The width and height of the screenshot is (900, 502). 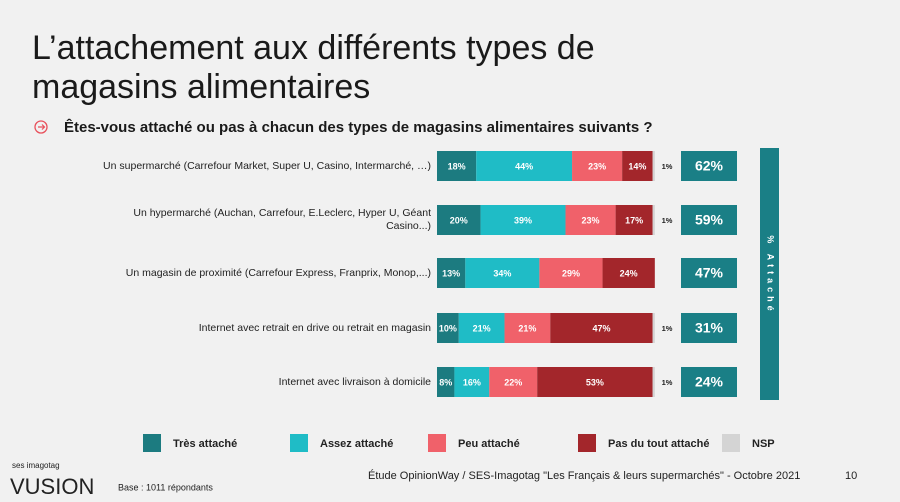 What do you see at coordinates (165, 487) in the screenshot?
I see `base: Base : 1011 répondants` at bounding box center [165, 487].